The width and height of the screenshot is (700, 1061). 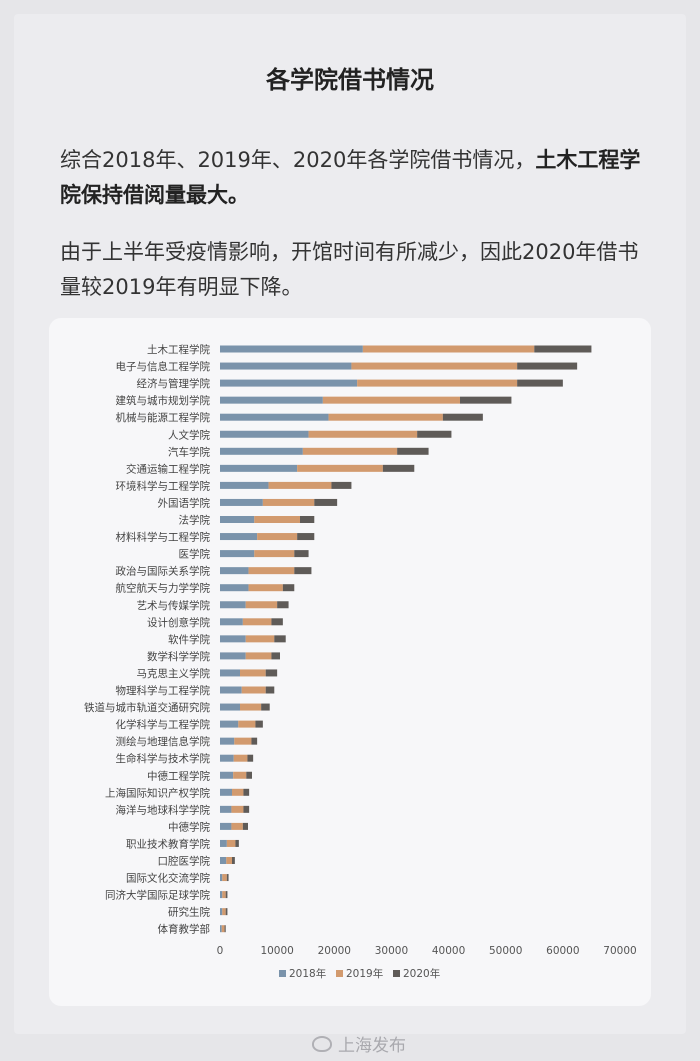 What do you see at coordinates (189, 912) in the screenshot?
I see `category-label: 研究生院` at bounding box center [189, 912].